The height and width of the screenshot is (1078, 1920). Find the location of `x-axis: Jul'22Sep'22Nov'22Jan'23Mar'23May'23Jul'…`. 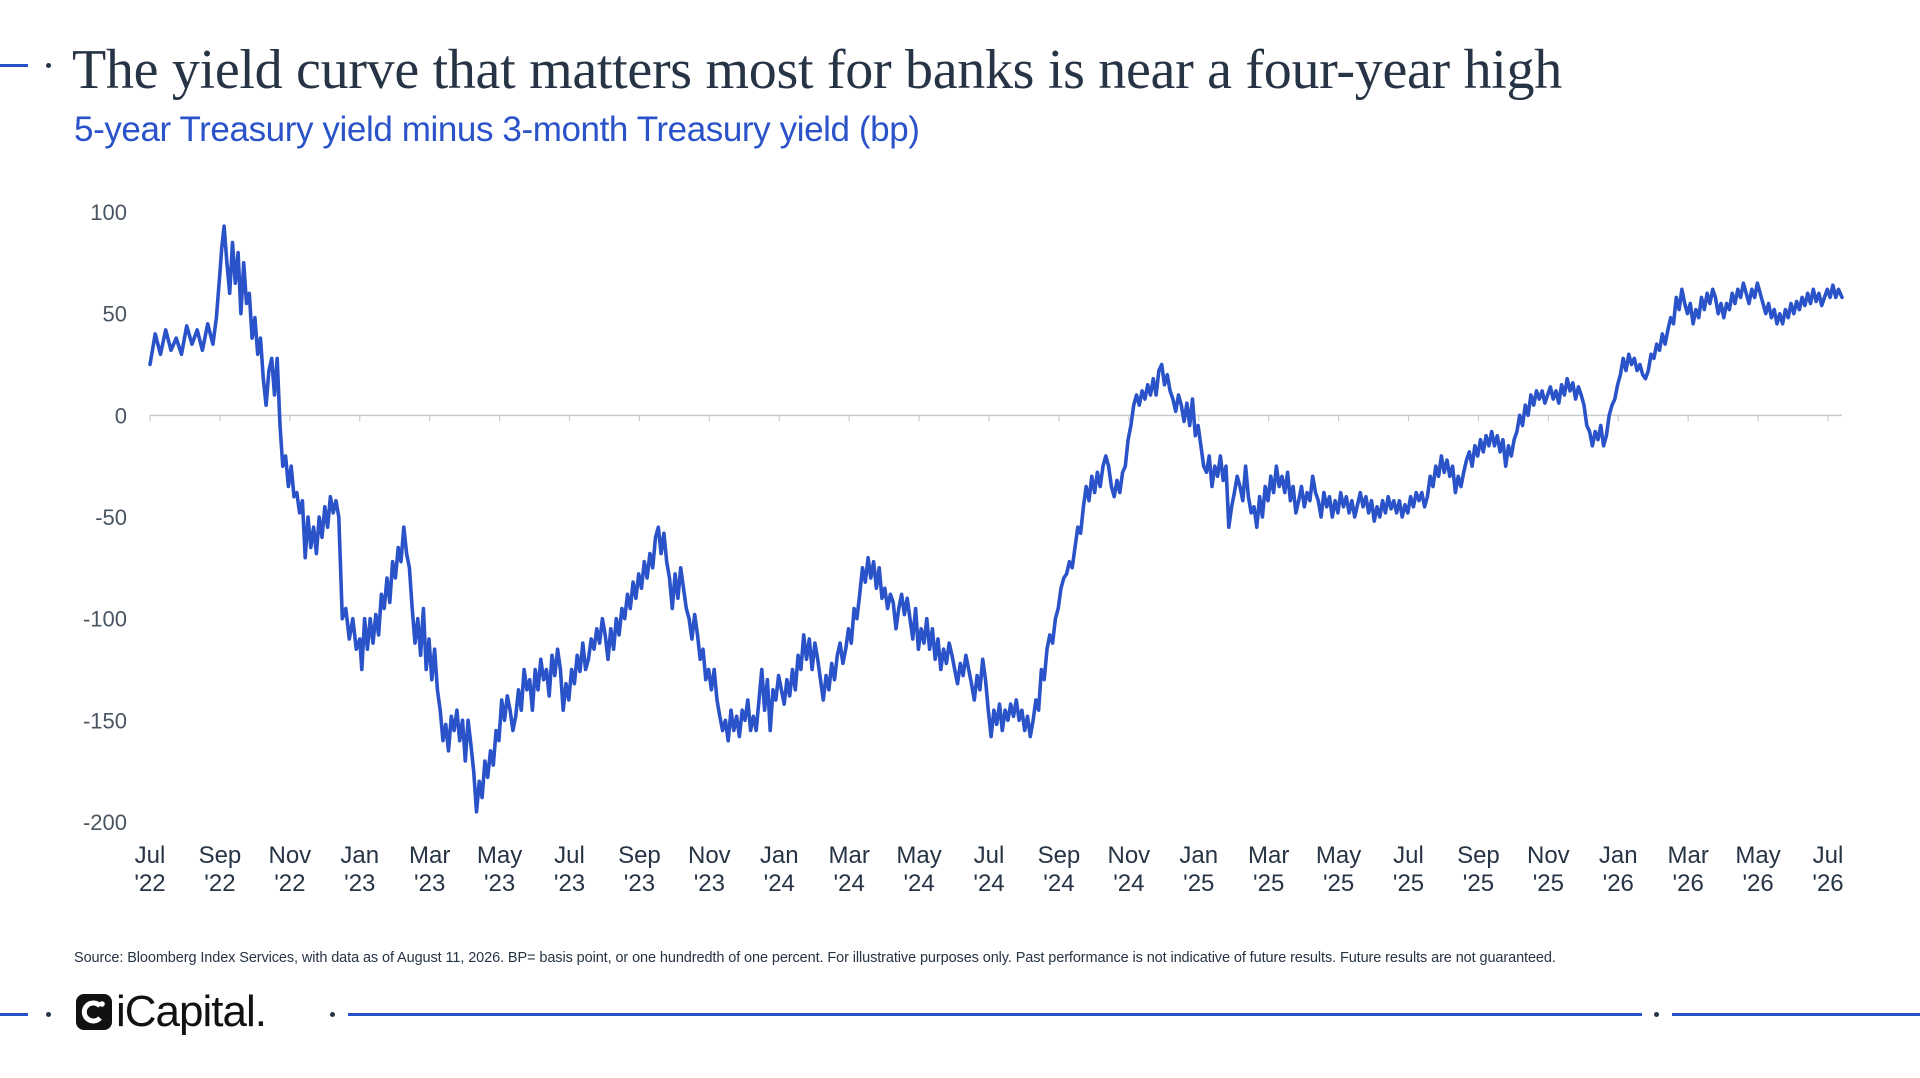

x-axis: Jul'22Sep'22Nov'22Jan'23Mar'23May'23Jul'… is located at coordinates (988, 869).